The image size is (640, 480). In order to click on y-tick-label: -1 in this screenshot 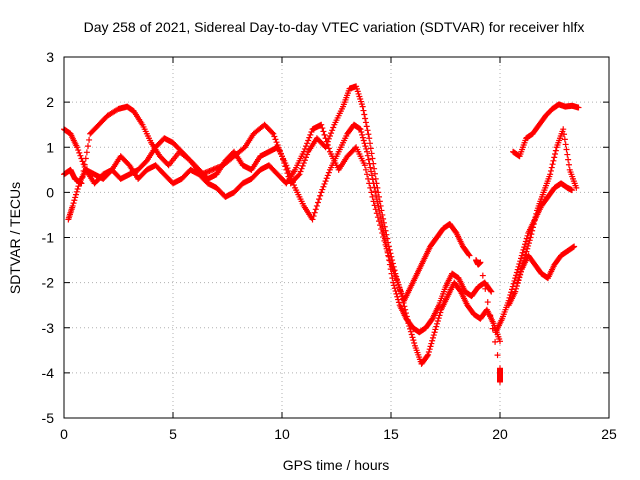, I will do `click(48, 238)`.